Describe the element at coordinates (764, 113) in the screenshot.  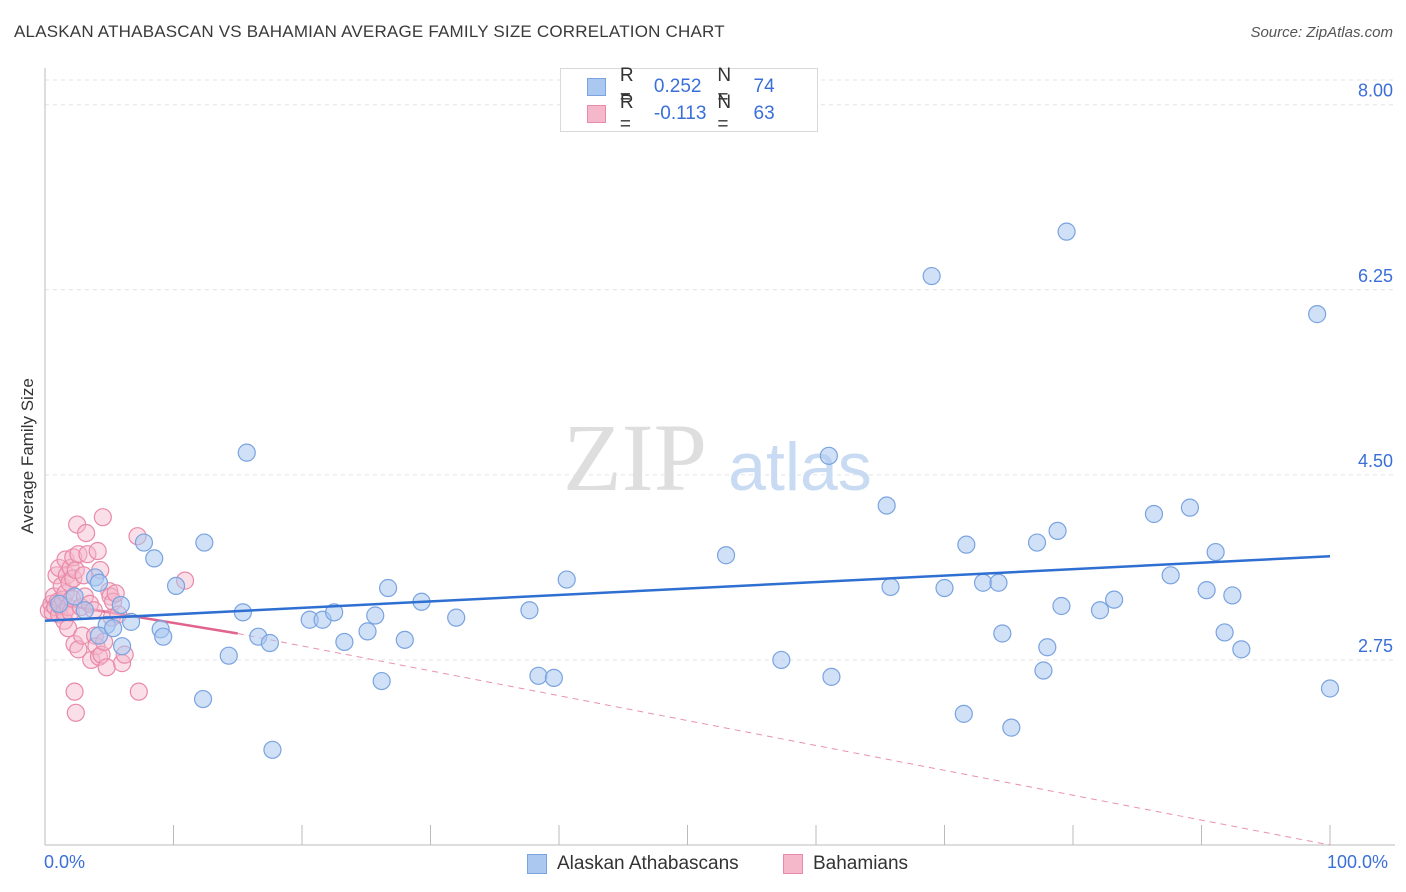
I see `legend-n-value: 63` at that location.